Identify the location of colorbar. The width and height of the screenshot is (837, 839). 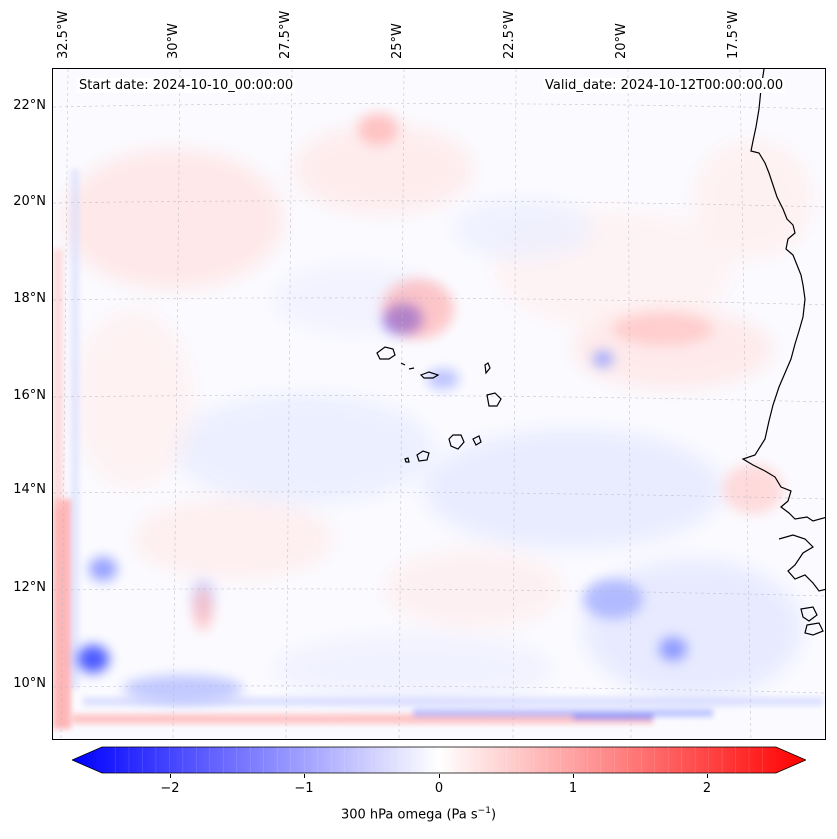
(439, 760).